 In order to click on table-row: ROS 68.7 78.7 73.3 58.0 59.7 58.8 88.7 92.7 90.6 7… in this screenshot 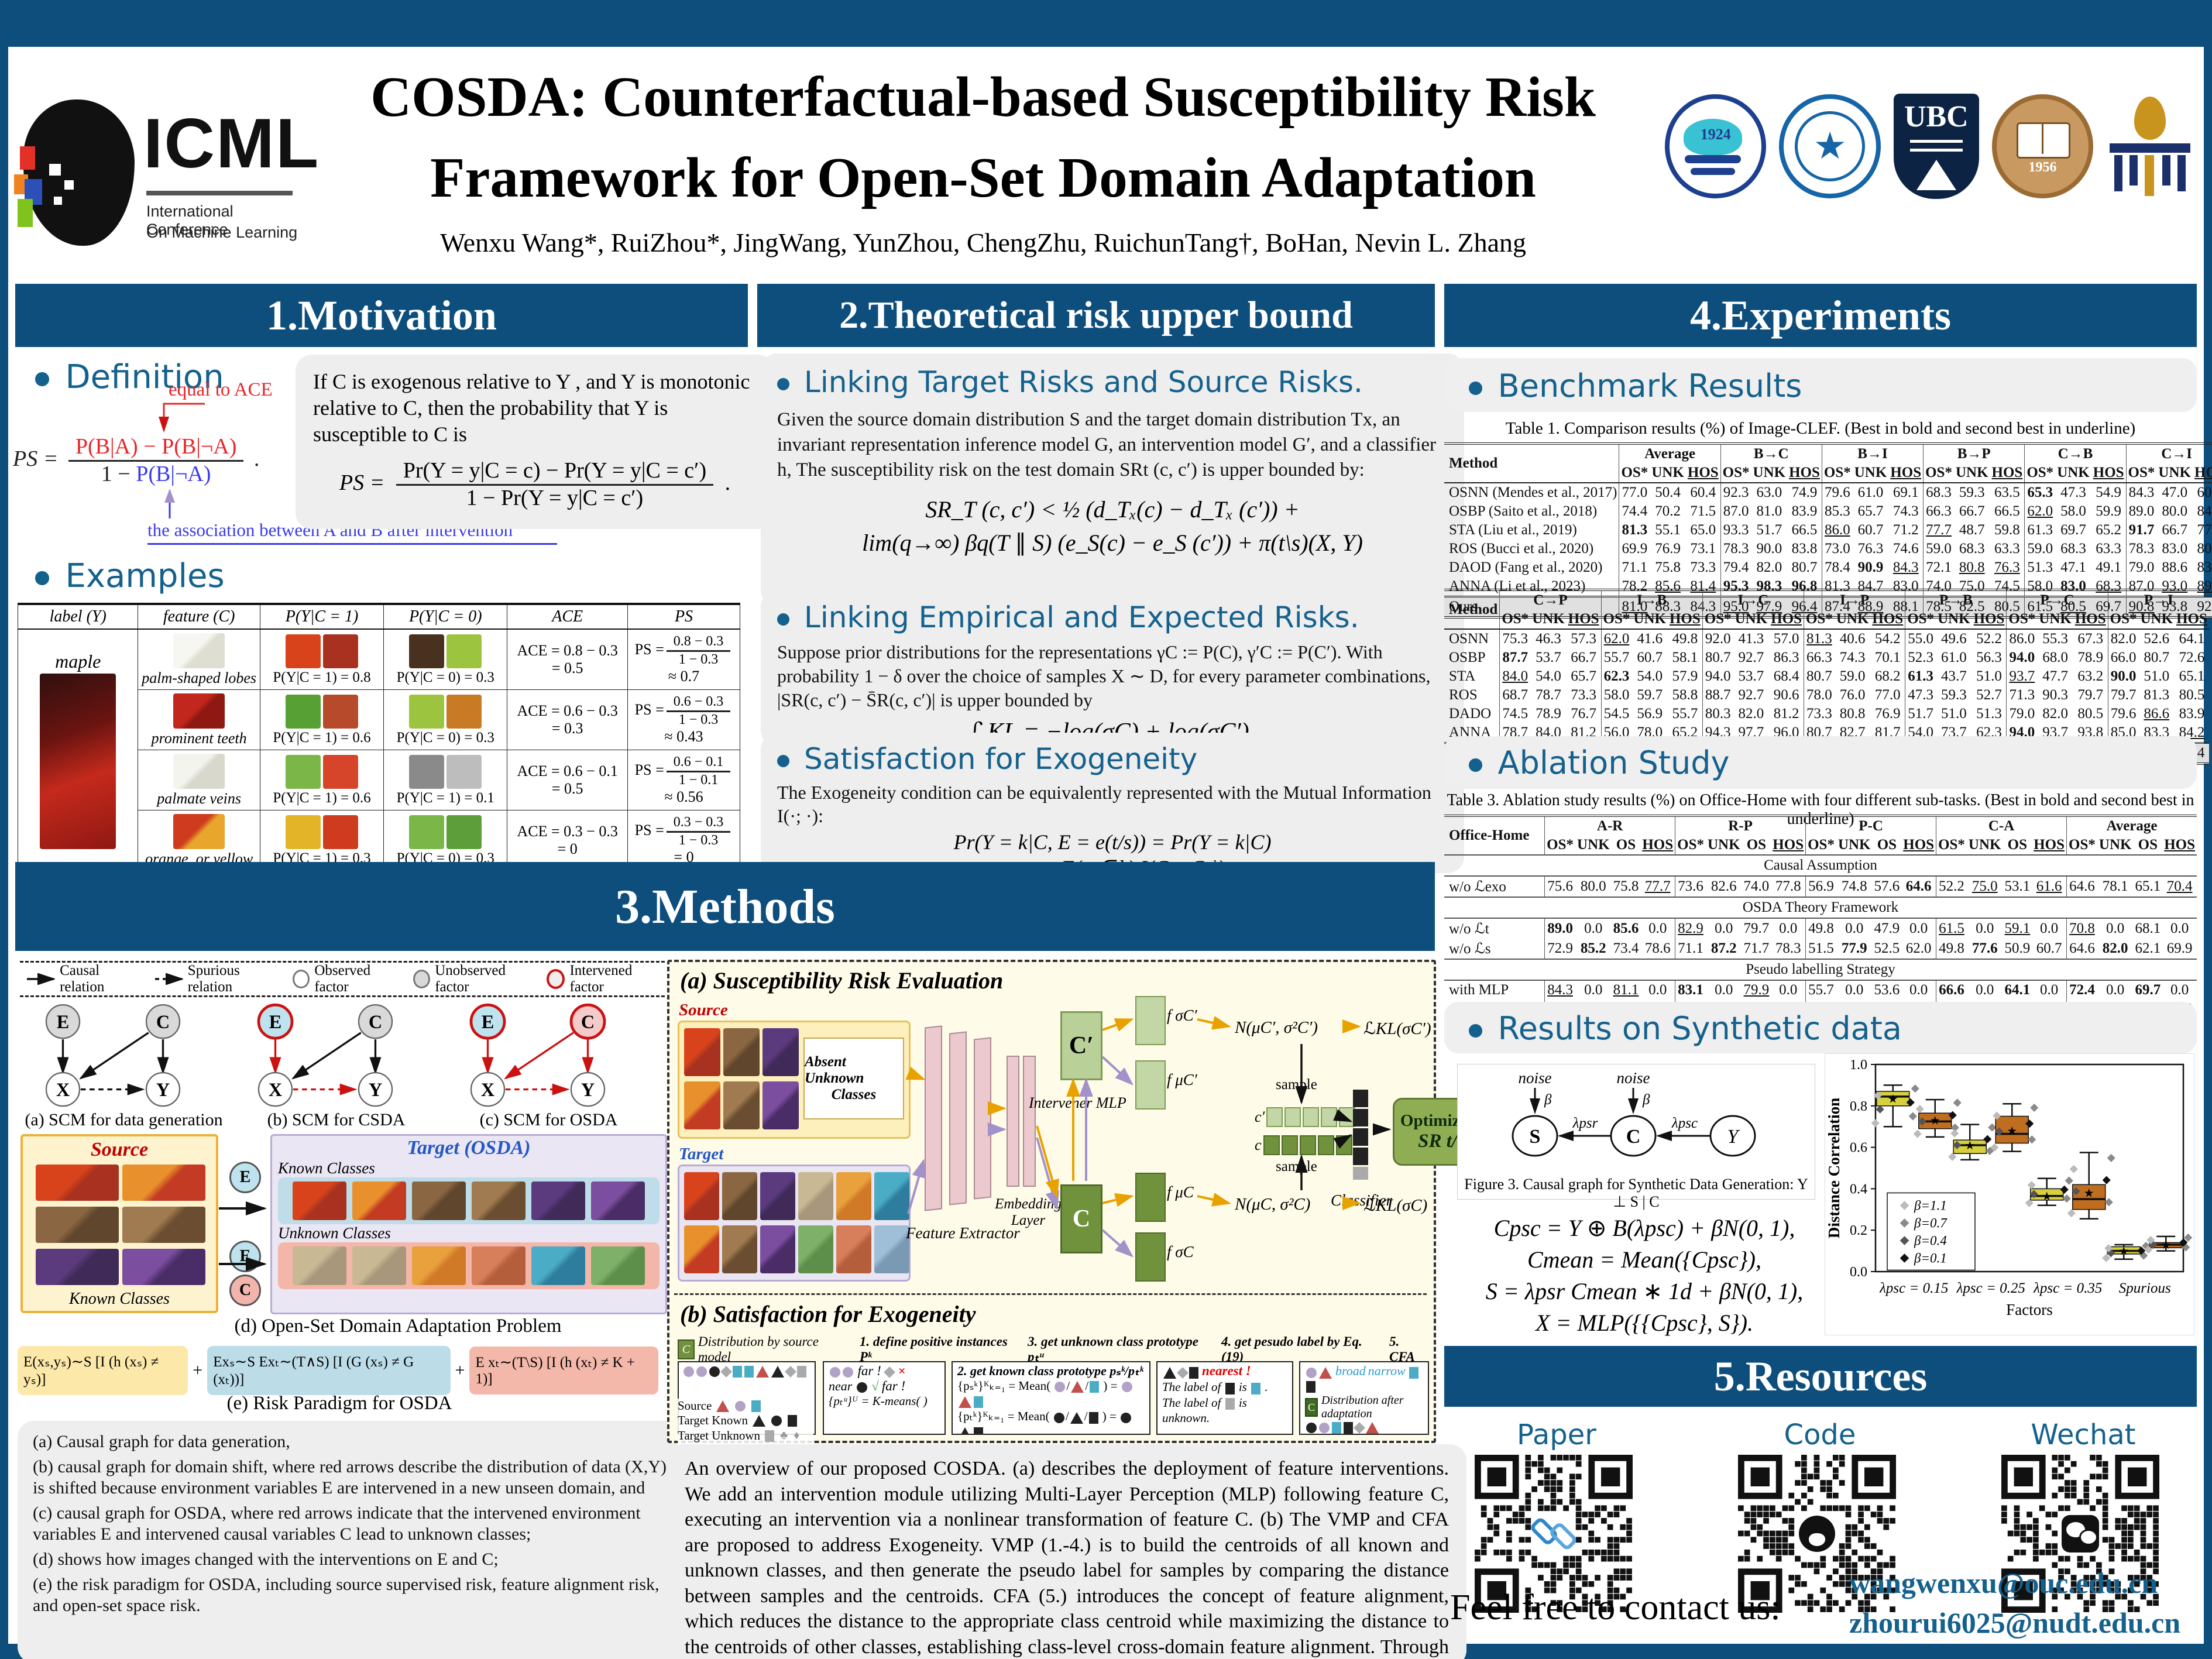, I will do `click(1826, 695)`.